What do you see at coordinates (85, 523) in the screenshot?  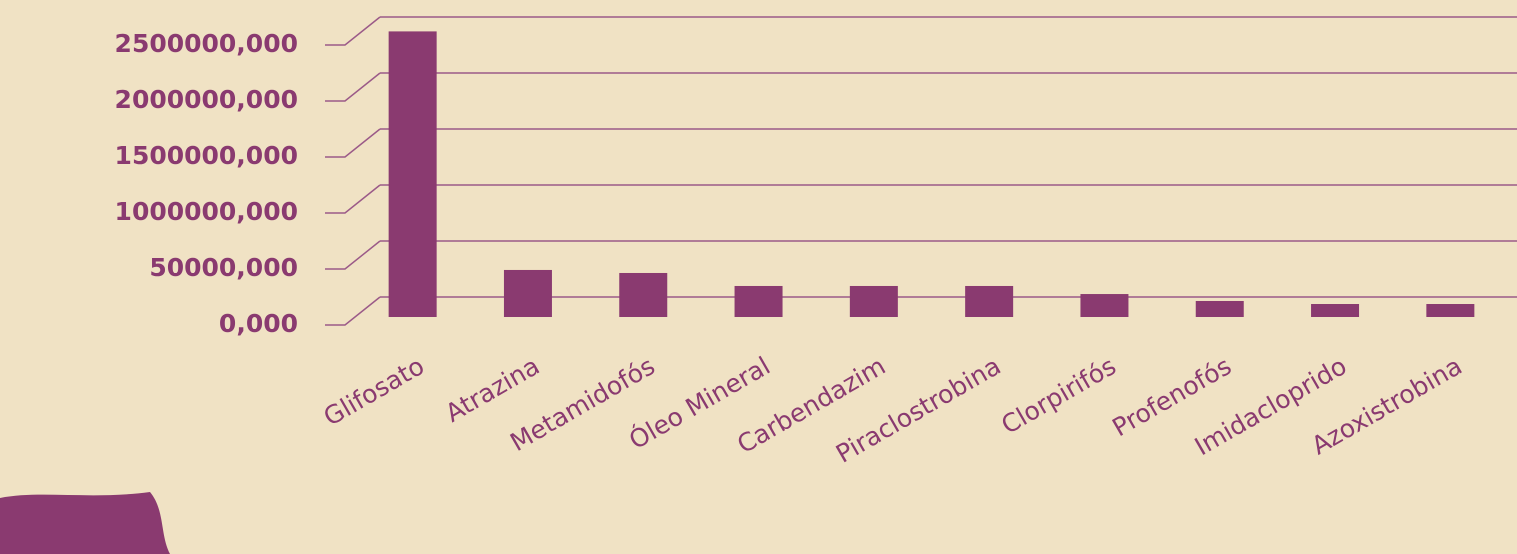 I see `brush-decoration` at bounding box center [85, 523].